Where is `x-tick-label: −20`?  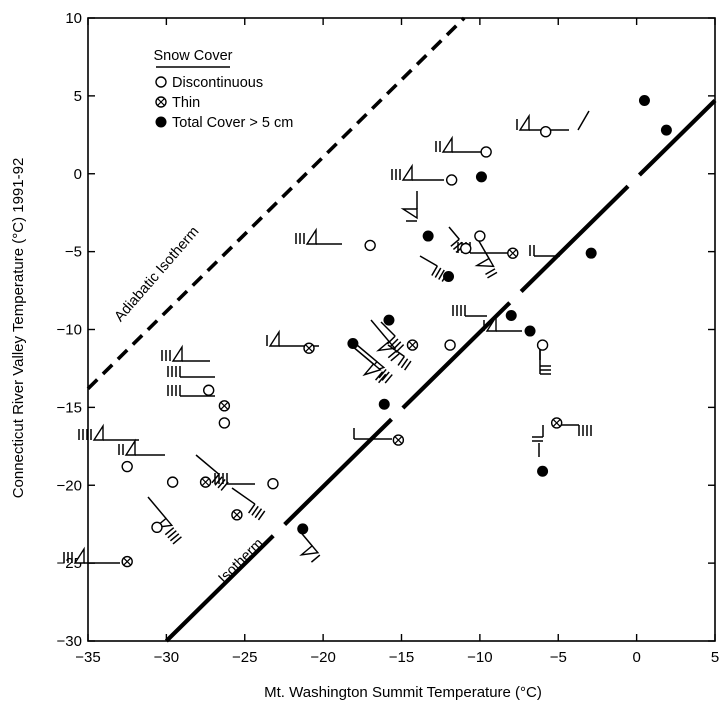 x-tick-label: −20 is located at coordinates (322, 657).